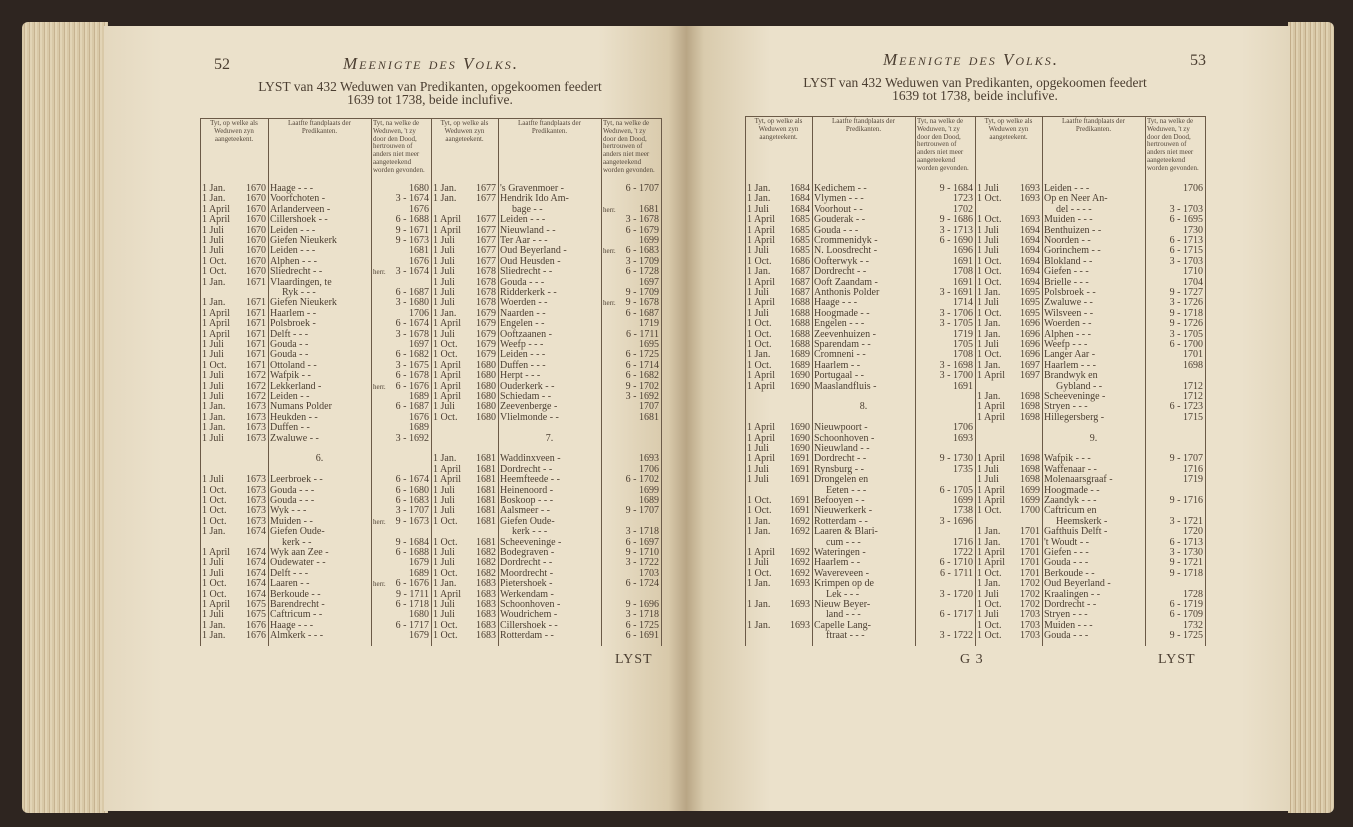 The image size is (1353, 827). I want to click on entry-year: 1695, so click(1030, 292).